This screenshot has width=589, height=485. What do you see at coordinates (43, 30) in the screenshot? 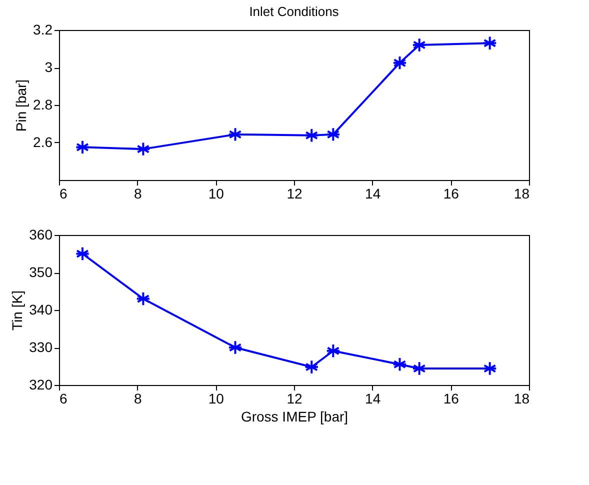
I see `y-tick-label: 3.2` at bounding box center [43, 30].